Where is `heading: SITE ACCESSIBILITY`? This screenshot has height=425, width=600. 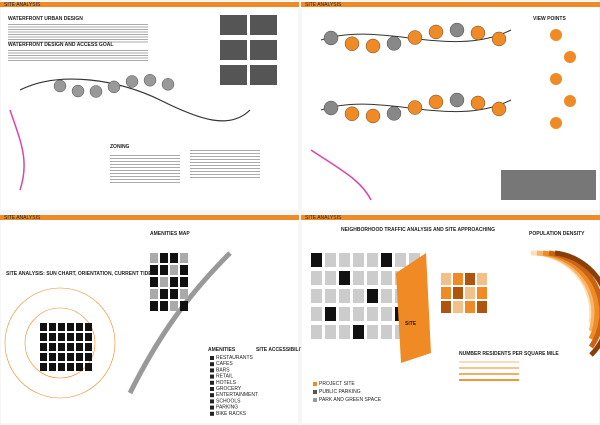 heading: SITE ACCESSIBILITY is located at coordinates (281, 350).